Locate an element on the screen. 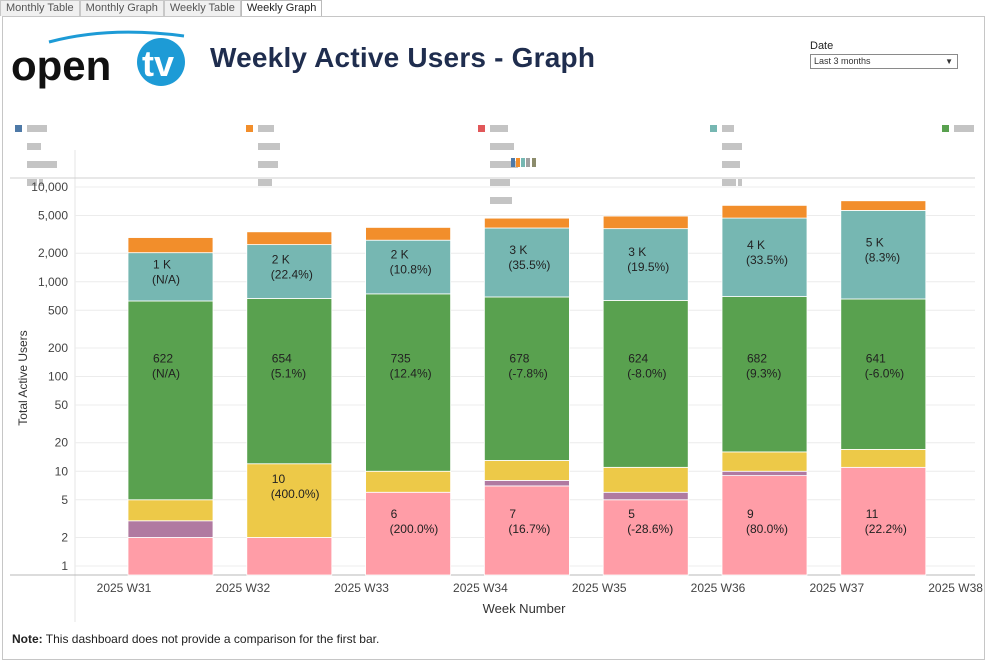 This screenshot has height=663, width=990. bar-value-label: 1 K is located at coordinates (162, 264).